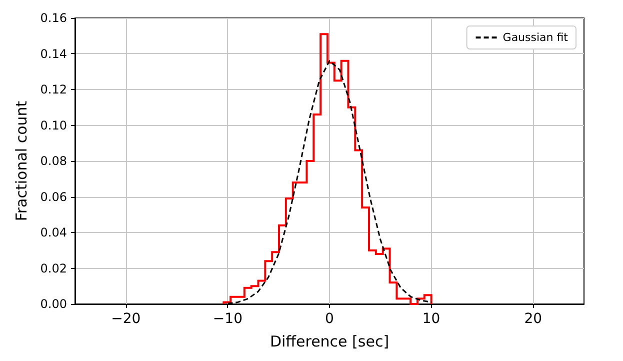 This screenshot has width=623, height=361. I want to click on x-tick-label: −10, so click(227, 319).